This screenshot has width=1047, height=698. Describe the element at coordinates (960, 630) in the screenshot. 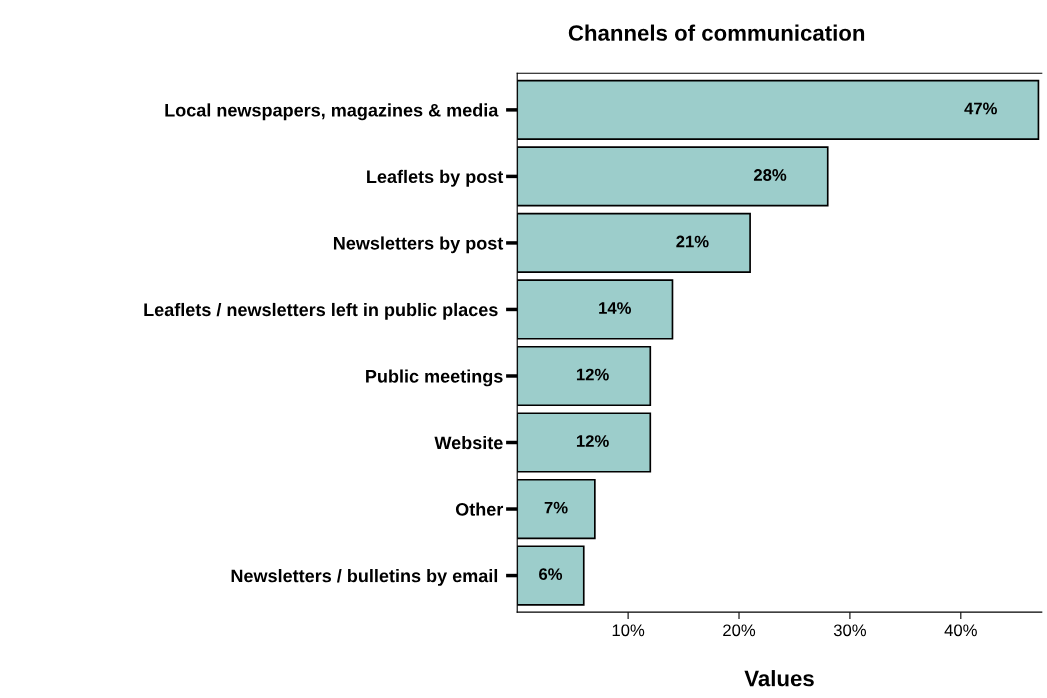

I see `x-tick-label: 40%` at that location.